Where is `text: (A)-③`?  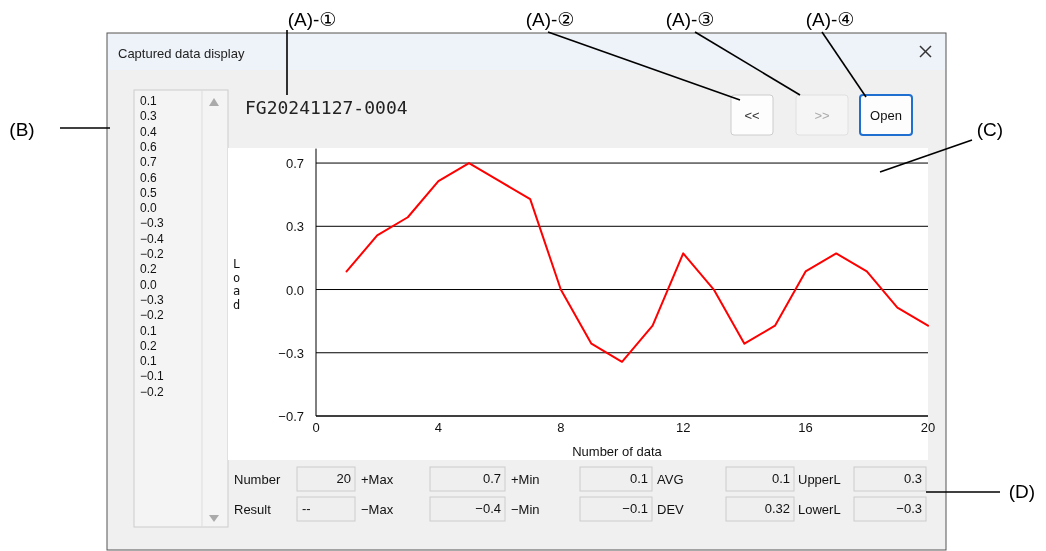 text: (A)-③ is located at coordinates (690, 19).